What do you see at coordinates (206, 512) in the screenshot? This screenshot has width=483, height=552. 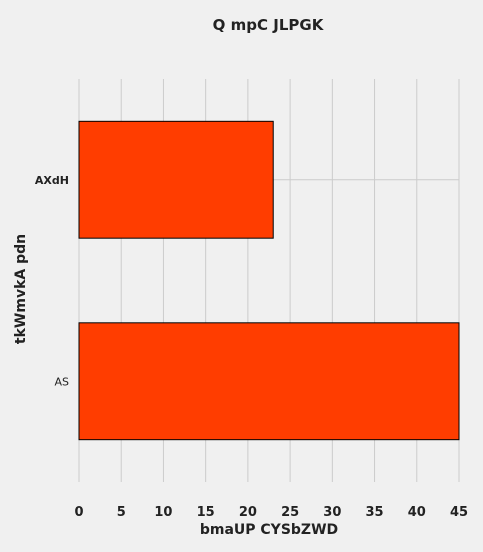 I see `x-tick-label-3: 15` at bounding box center [206, 512].